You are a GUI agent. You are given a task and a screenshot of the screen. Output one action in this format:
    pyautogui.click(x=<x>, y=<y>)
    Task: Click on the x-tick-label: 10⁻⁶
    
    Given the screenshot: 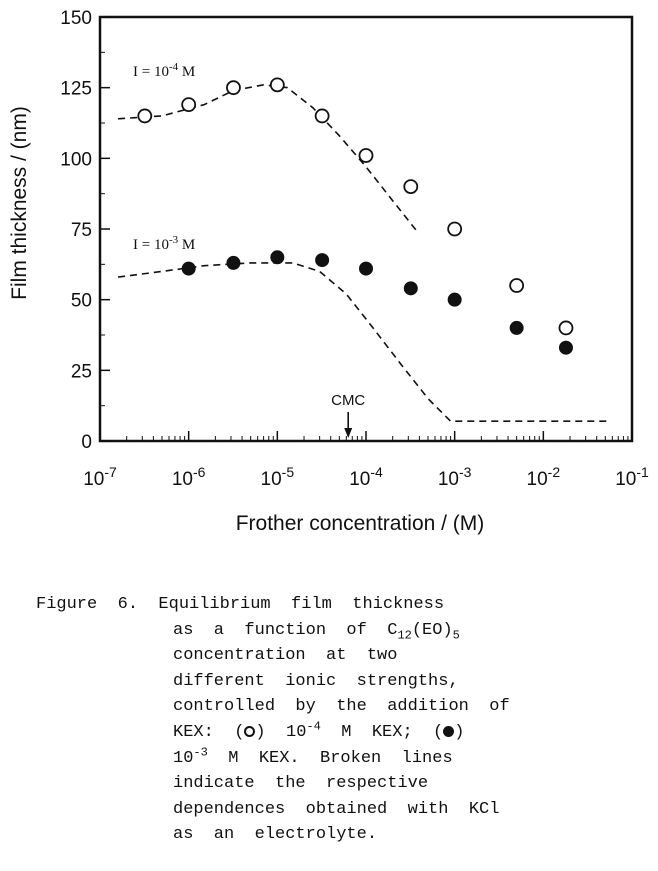 What is the action you would take?
    pyautogui.click(x=189, y=477)
    